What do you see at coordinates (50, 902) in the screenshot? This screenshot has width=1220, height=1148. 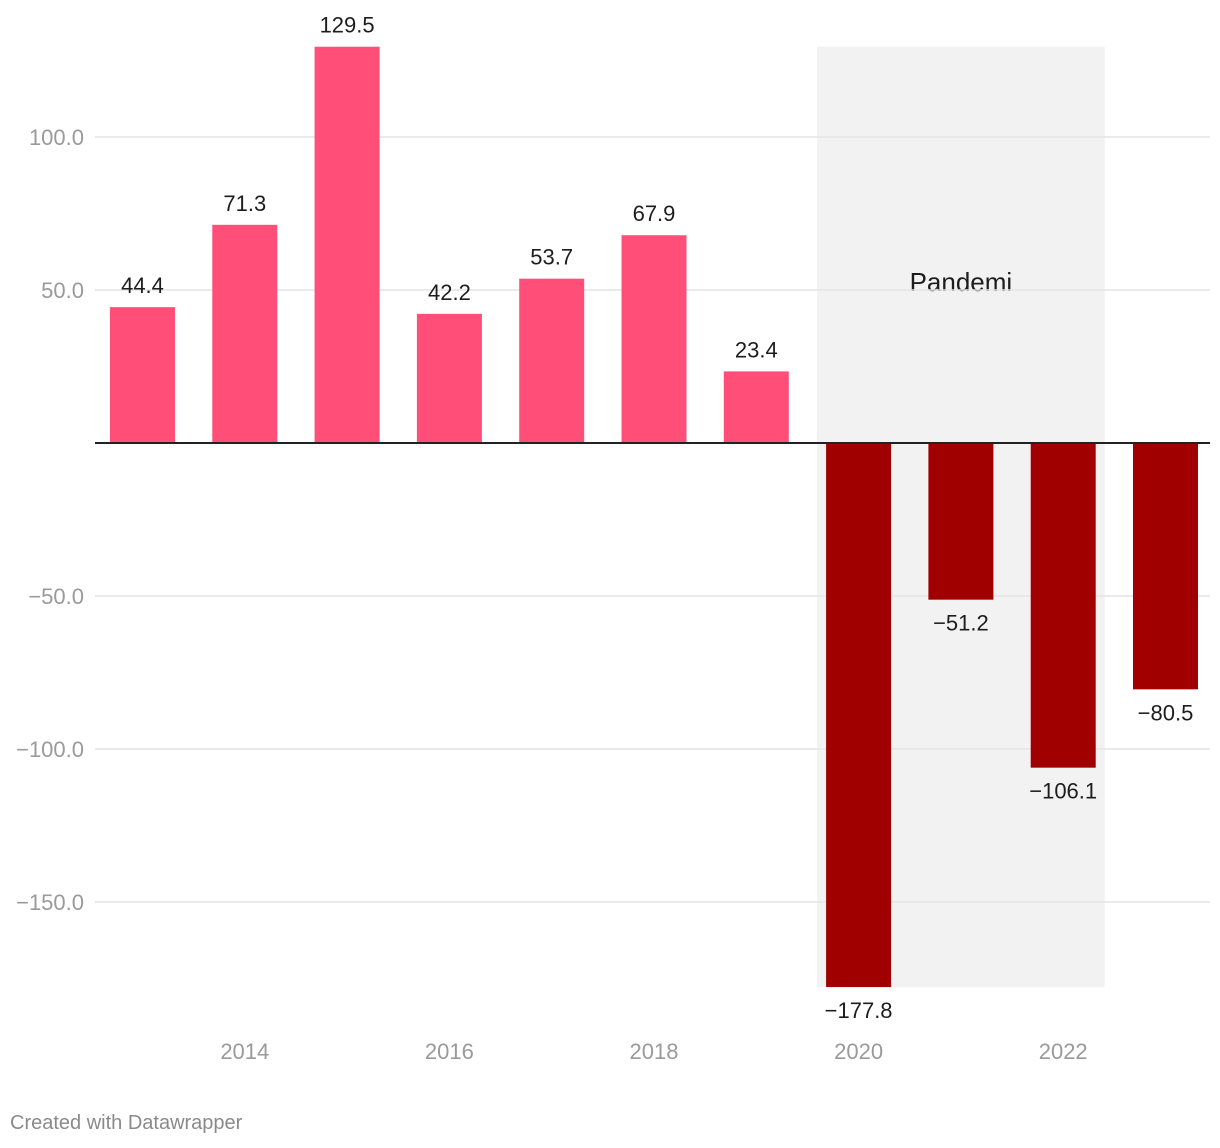 I see `y-tick-label: −150.0` at bounding box center [50, 902].